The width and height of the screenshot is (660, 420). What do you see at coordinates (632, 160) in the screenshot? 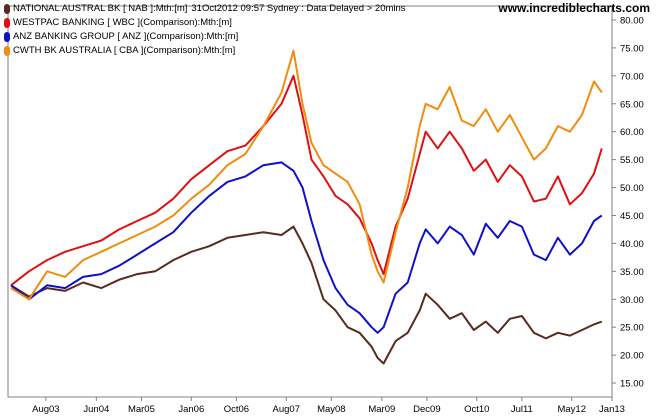
I see `y-tick-label: 55.00` at bounding box center [632, 160].